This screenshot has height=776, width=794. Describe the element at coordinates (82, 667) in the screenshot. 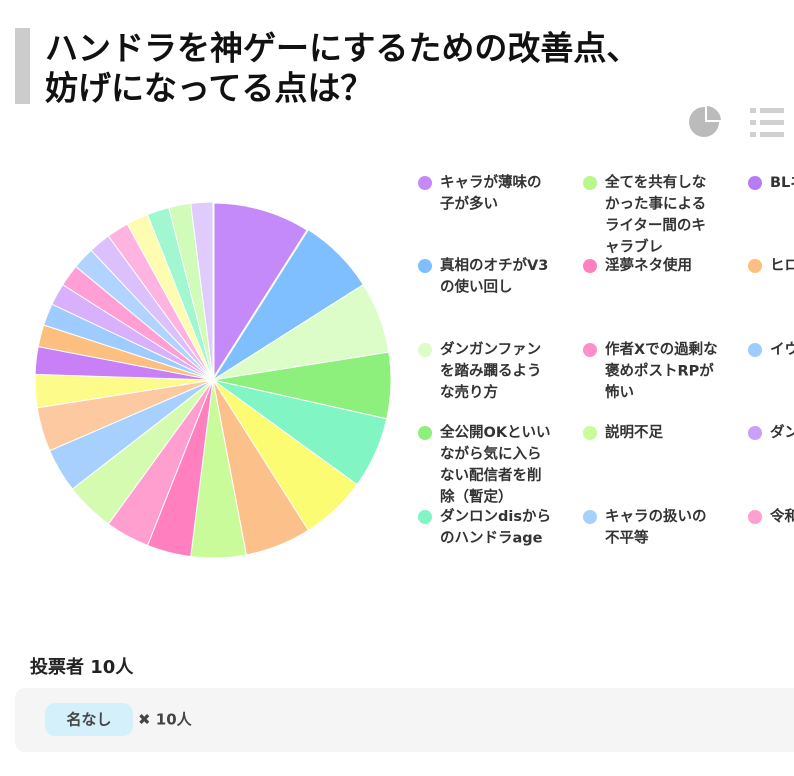

I see `voter-count: 投票者 10人` at that location.